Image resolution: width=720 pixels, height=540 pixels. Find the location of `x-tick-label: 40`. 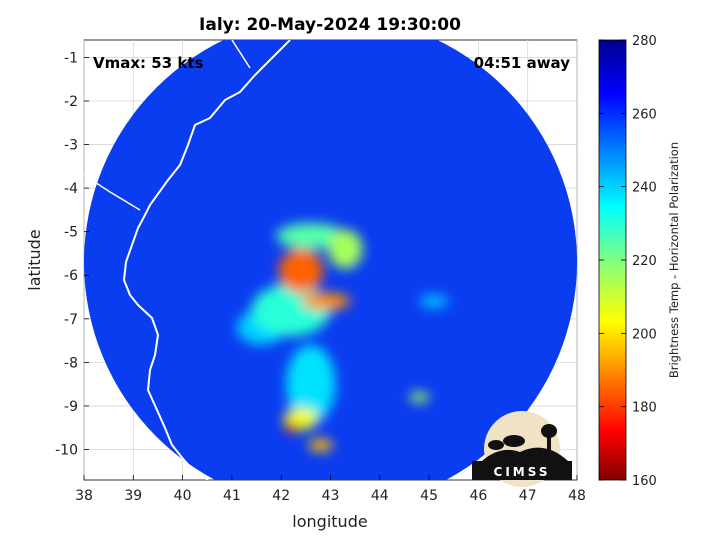

x-tick-label: 40 is located at coordinates (183, 496).